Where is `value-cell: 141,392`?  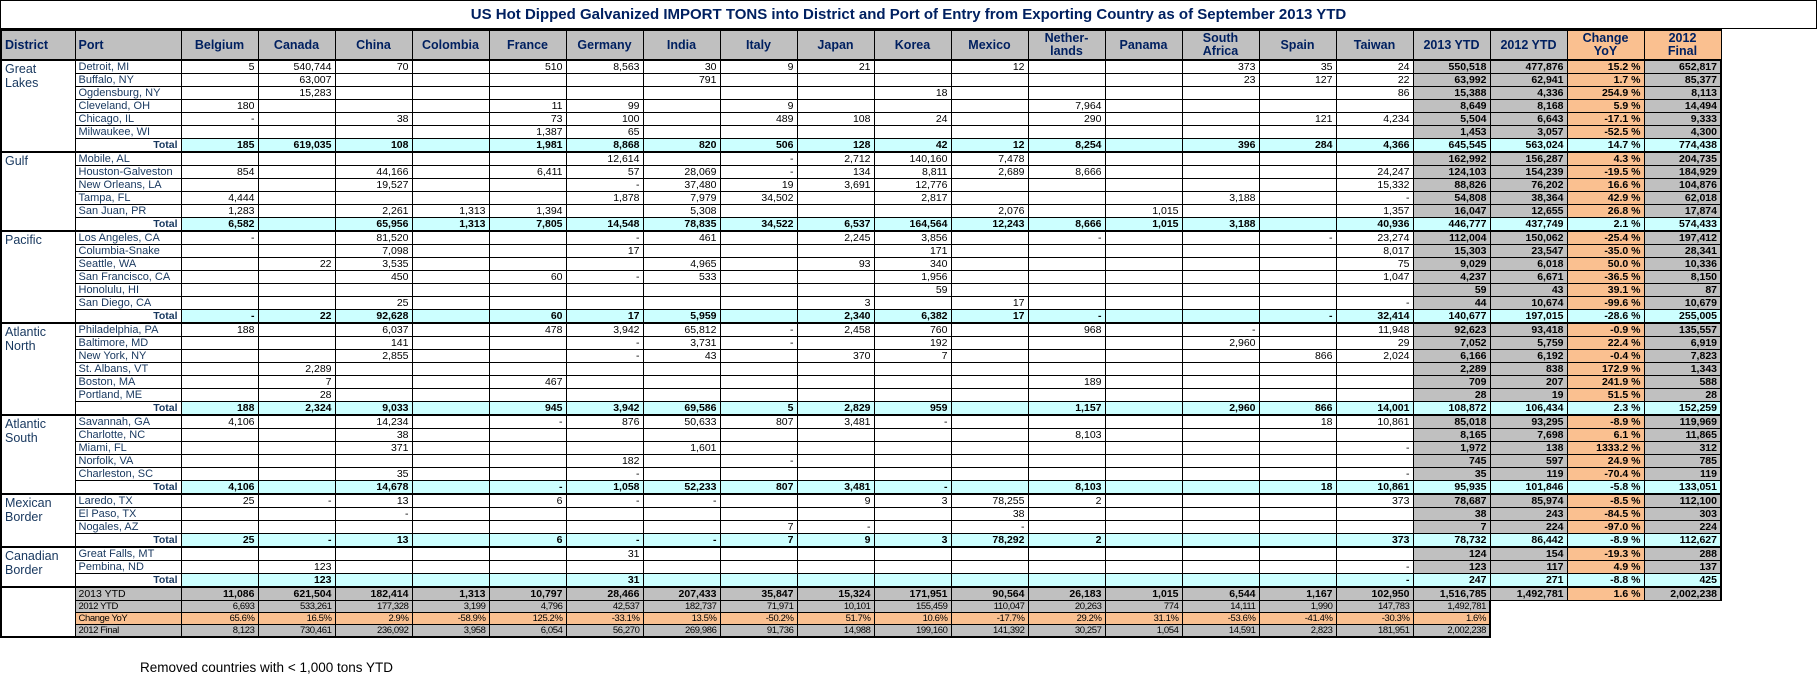 value-cell: 141,392 is located at coordinates (989, 631).